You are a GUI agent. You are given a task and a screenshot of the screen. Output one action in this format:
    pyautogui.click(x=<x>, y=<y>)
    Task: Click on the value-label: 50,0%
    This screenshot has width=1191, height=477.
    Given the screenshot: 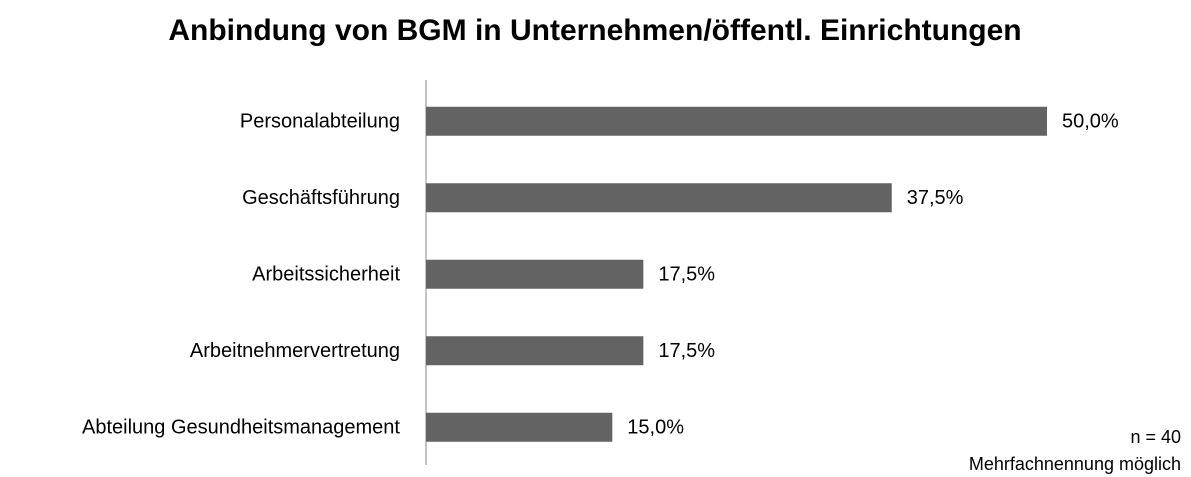 What is the action you would take?
    pyautogui.click(x=1090, y=122)
    